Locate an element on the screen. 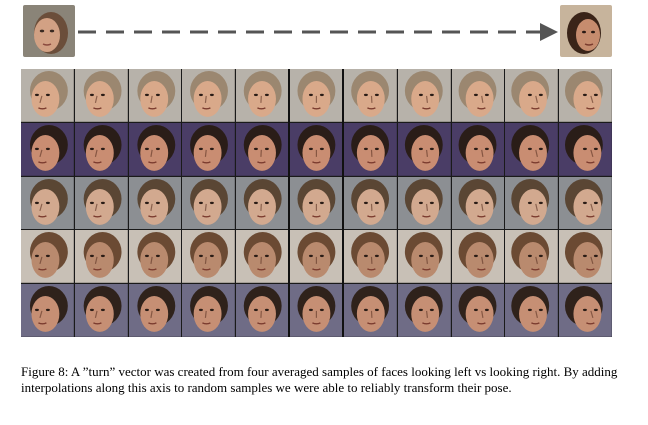  end-face-image is located at coordinates (586, 31).